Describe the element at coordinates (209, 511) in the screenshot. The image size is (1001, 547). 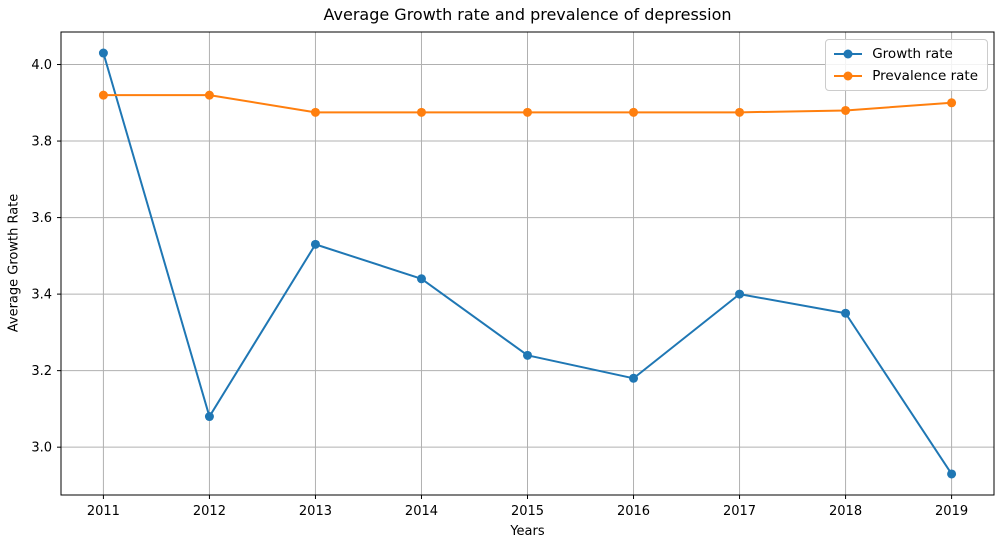
I see `x-tick-label: 2012` at that location.